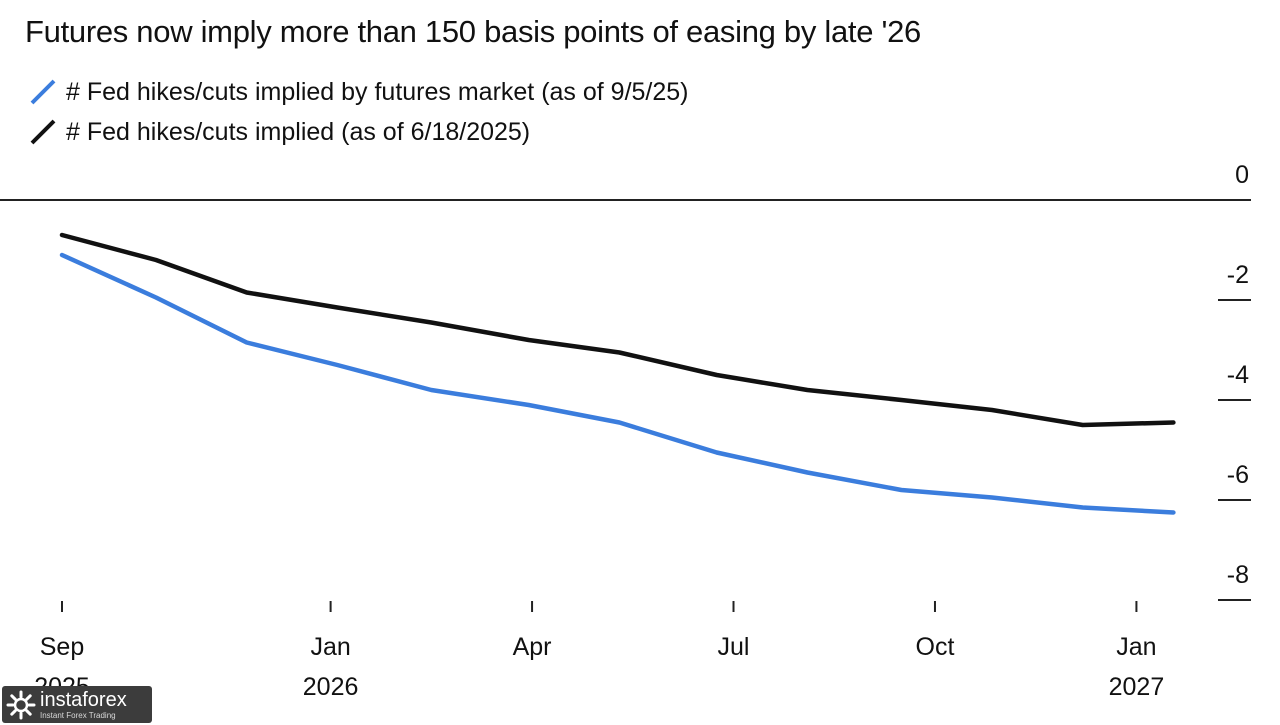 This screenshot has height=725, width=1280. Describe the element at coordinates (1137, 687) in the screenshot. I see `x-tick-year-label: 2027` at that location.